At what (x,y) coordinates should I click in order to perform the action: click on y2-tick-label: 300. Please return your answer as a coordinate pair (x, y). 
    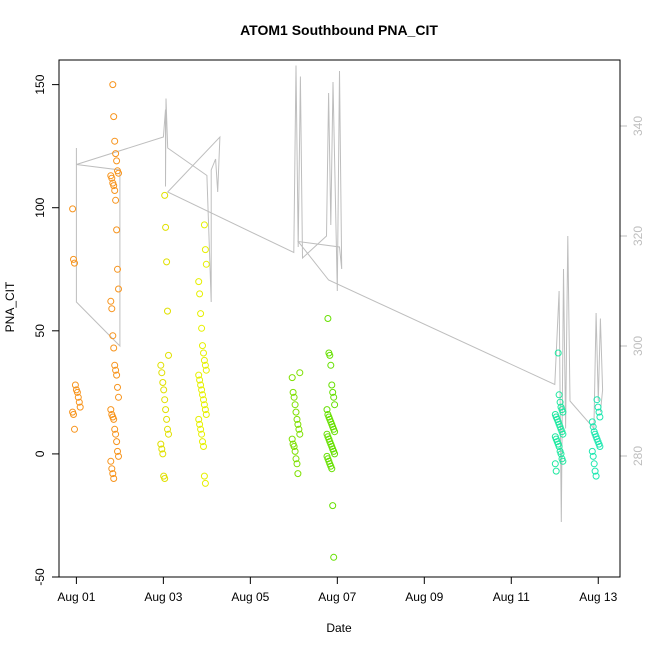
    Looking at the image, I should click on (638, 346).